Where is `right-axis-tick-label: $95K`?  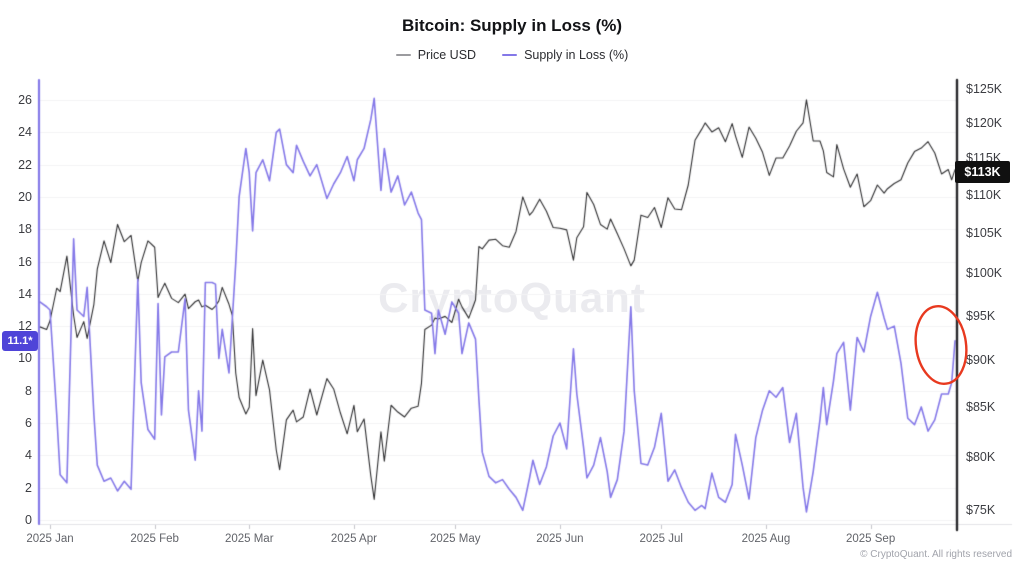 right-axis-tick-label: $95K is located at coordinates (981, 315).